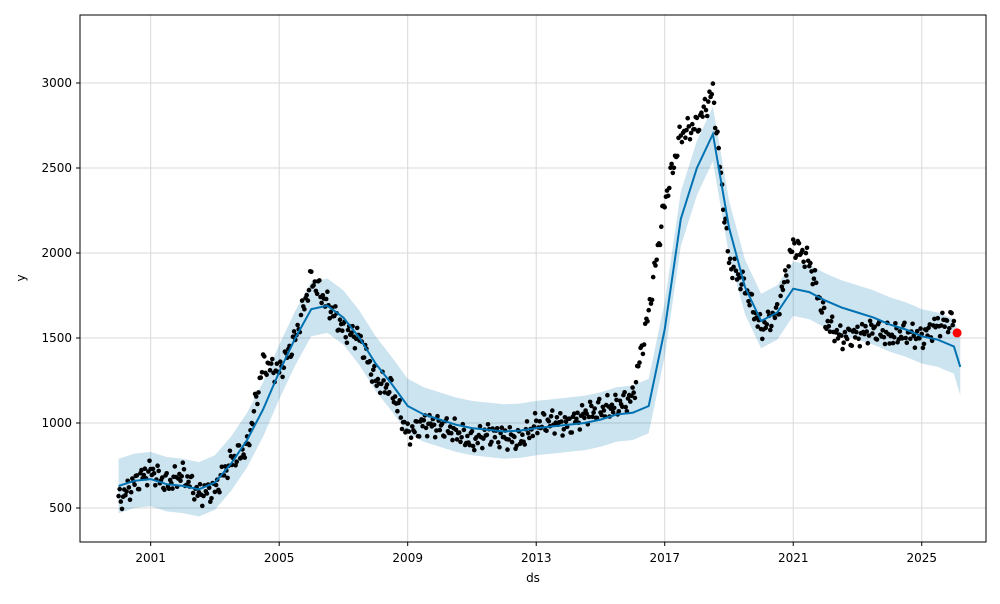 The width and height of the screenshot is (1000, 604). I want to click on x-tick-label: 2017, so click(664, 558).